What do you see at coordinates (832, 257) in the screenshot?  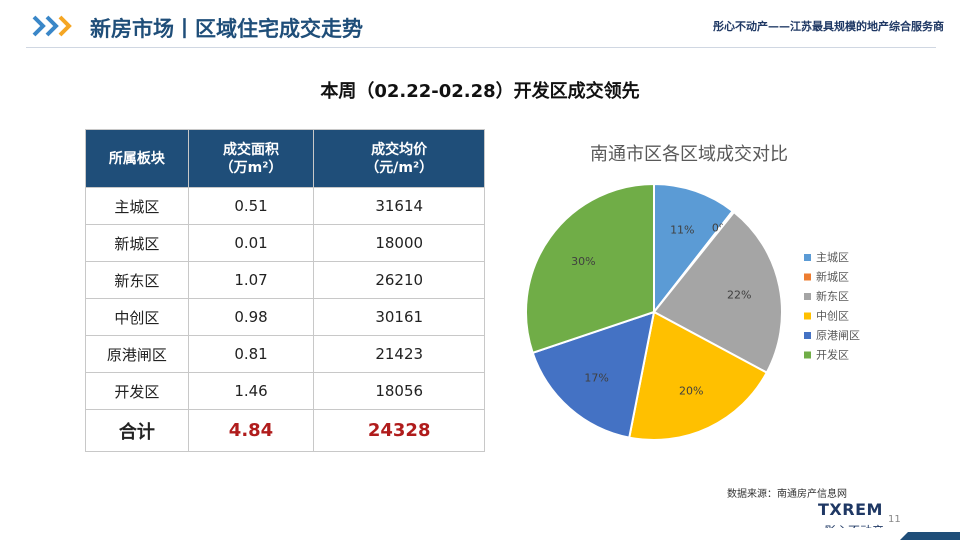 I see `legend-label: 主城区` at bounding box center [832, 257].